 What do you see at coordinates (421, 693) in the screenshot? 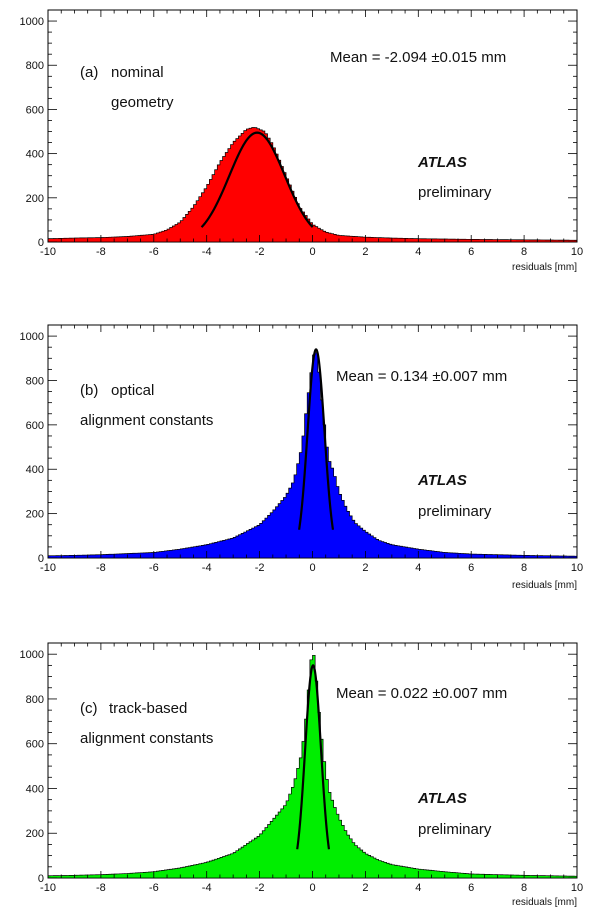
I see `mean-annotation: Mean = 0.022 ±0.007 mm` at bounding box center [421, 693].